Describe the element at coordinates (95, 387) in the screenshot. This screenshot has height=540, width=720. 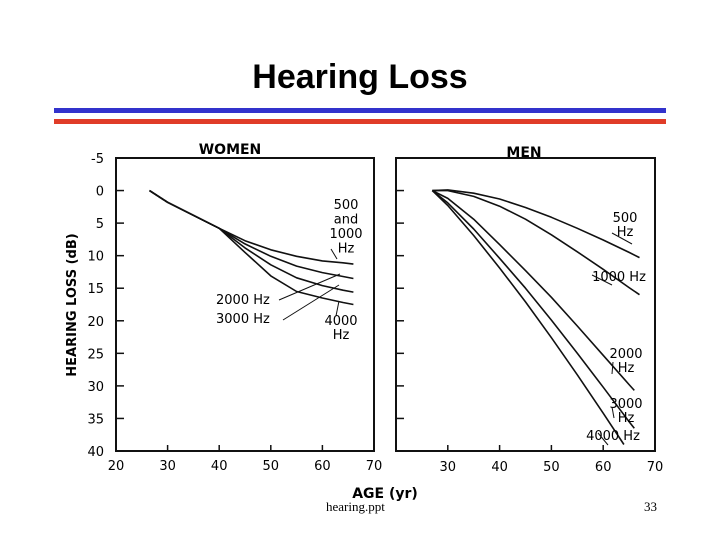
I see `y-tick-label: 30` at that location.